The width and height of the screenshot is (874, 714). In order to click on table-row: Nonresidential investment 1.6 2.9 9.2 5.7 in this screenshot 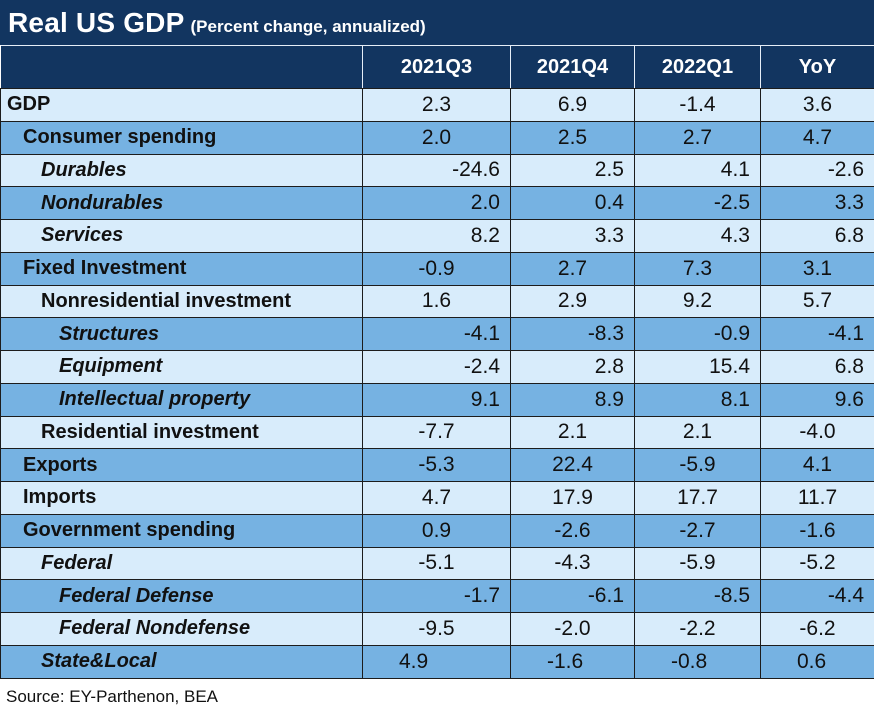, I will do `click(437, 301)`.